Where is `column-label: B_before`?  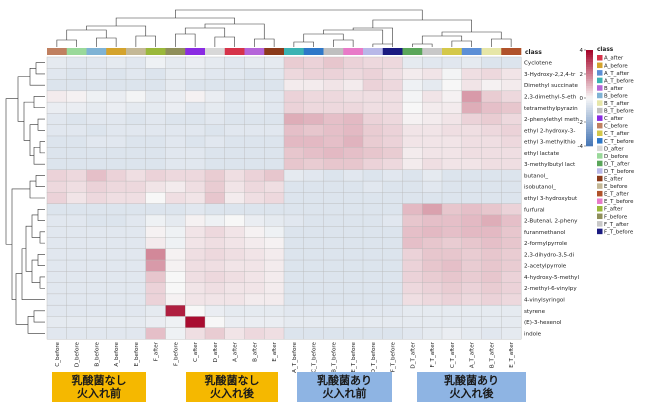 column-label: B_before is located at coordinates (97, 353).